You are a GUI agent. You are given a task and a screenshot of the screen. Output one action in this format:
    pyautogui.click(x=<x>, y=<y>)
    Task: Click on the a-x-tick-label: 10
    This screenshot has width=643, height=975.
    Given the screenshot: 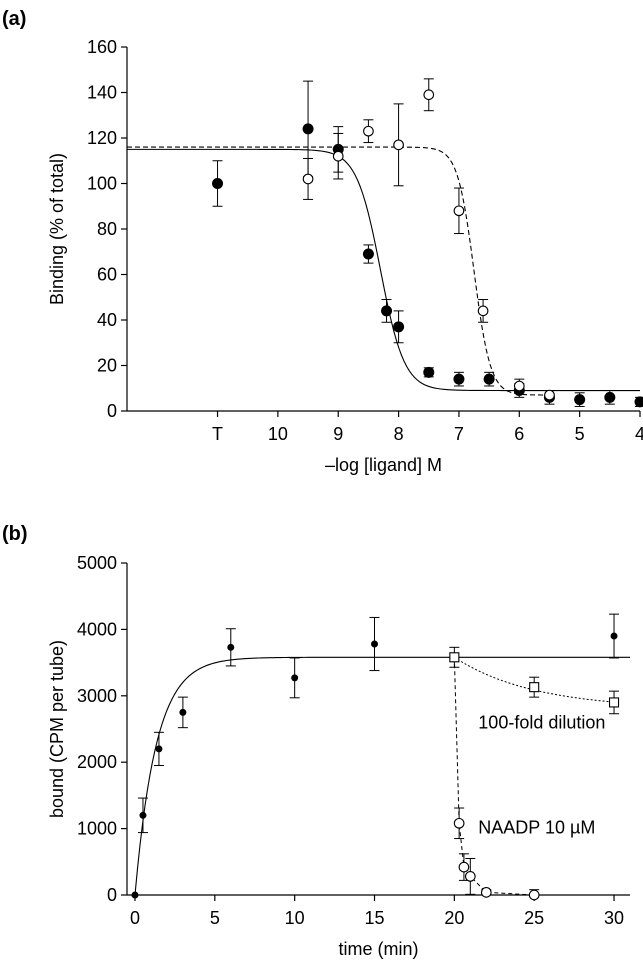 What is the action you would take?
    pyautogui.click(x=278, y=434)
    